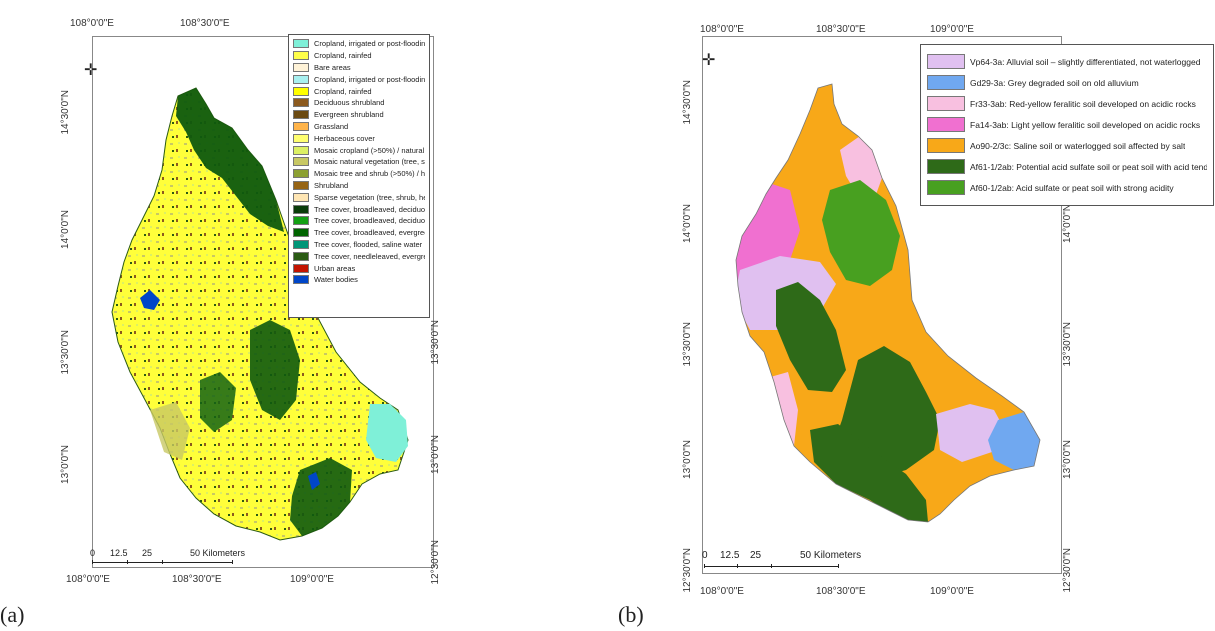 The height and width of the screenshot is (631, 1215). I want to click on legend-label: Bare areas, so click(332, 67).